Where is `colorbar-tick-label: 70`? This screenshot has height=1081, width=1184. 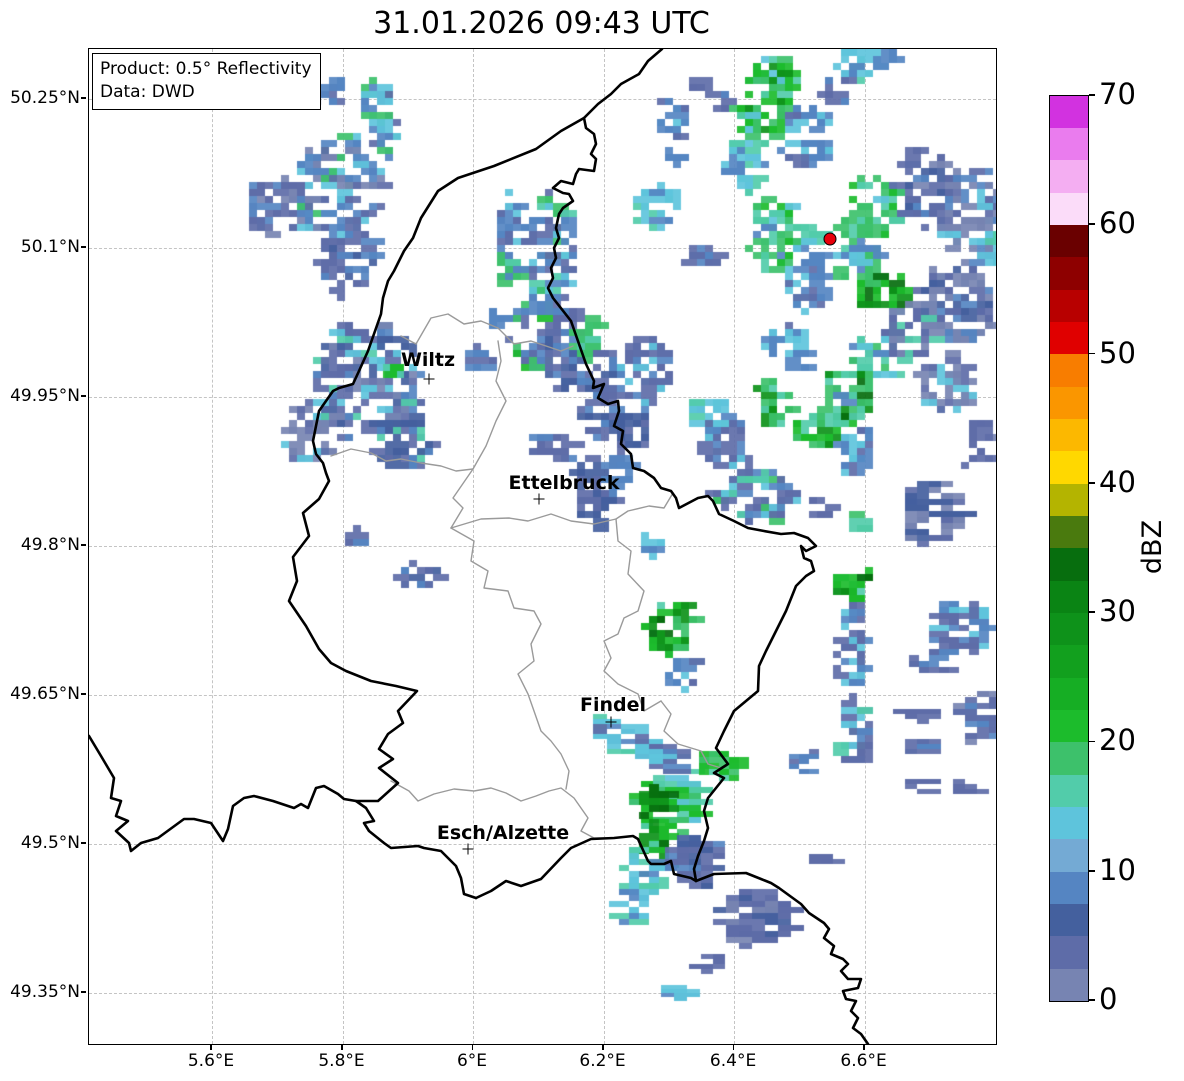 colorbar-tick-label: 70 is located at coordinates (1117, 94).